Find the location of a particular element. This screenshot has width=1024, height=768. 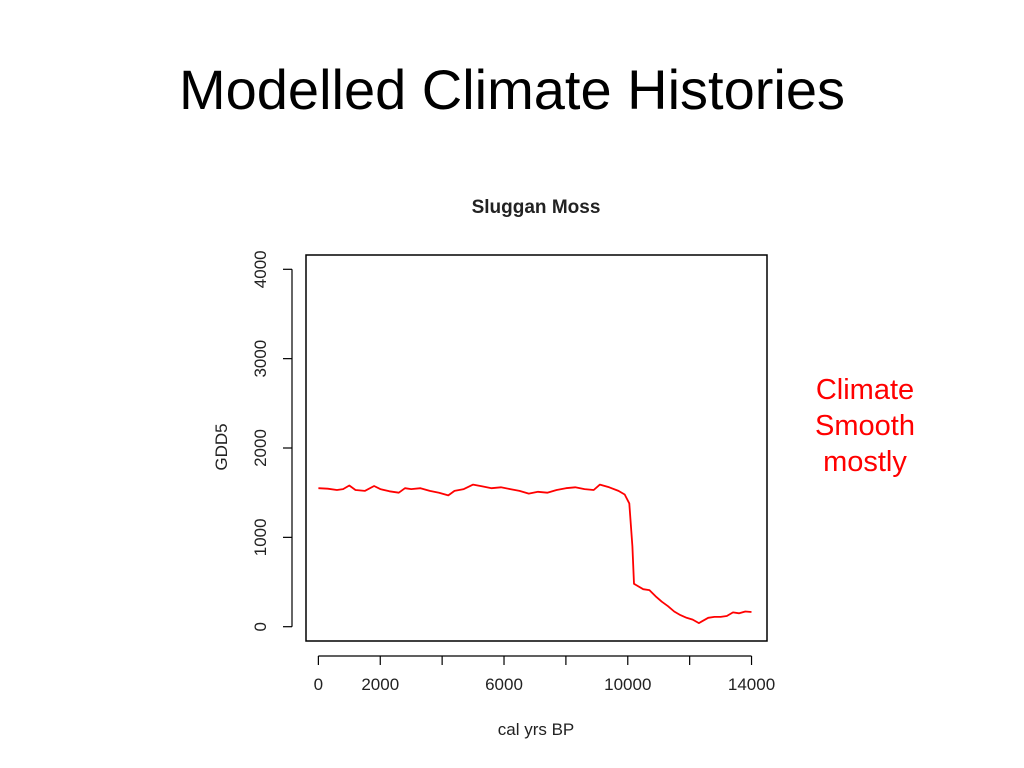

side-note: Climate Smooth mostly is located at coordinates (865, 426).